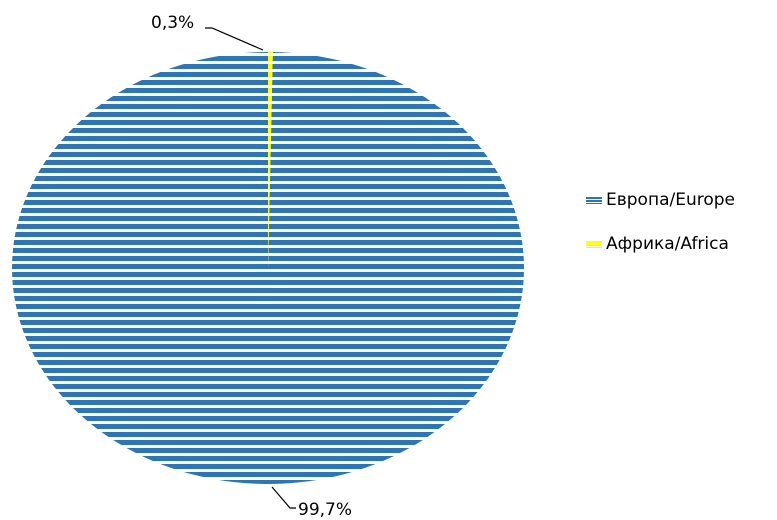 This screenshot has width=777, height=520. I want to click on legend-item-europe: Европа/Europe, so click(660, 200).